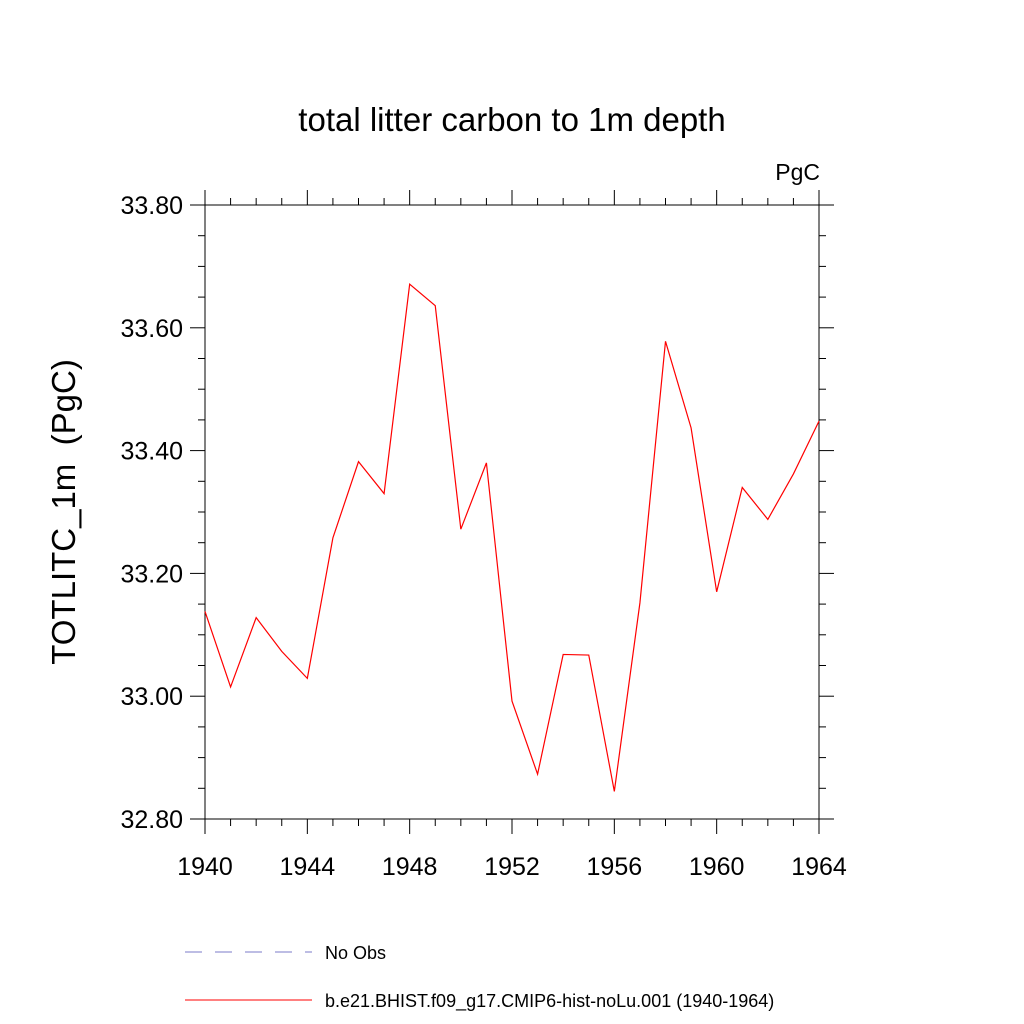 This screenshot has height=1024, width=1024. Describe the element at coordinates (151, 820) in the screenshot. I see `y-tick-label: 32.80` at that location.